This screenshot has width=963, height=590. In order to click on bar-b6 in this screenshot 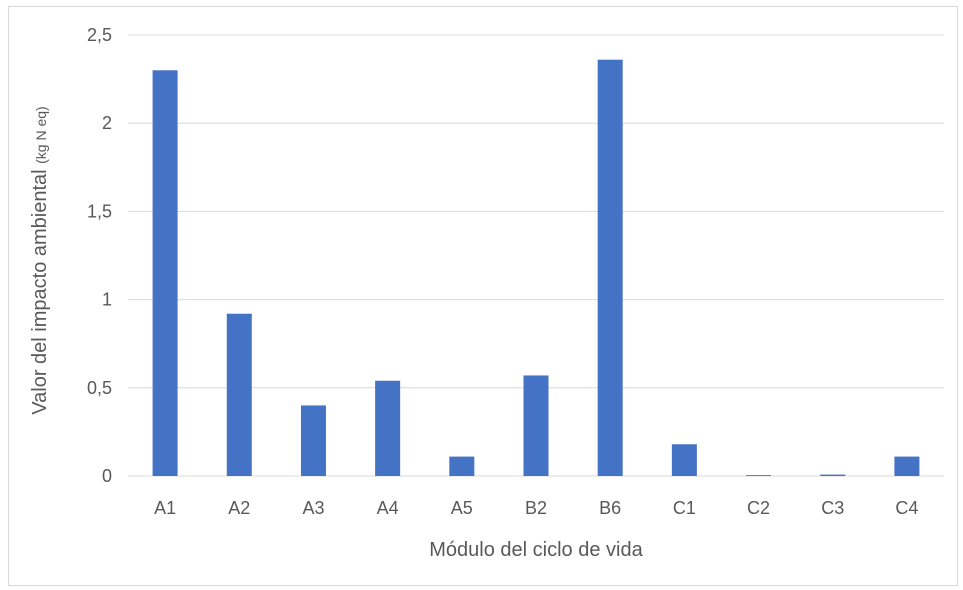, I will do `click(610, 268)`.